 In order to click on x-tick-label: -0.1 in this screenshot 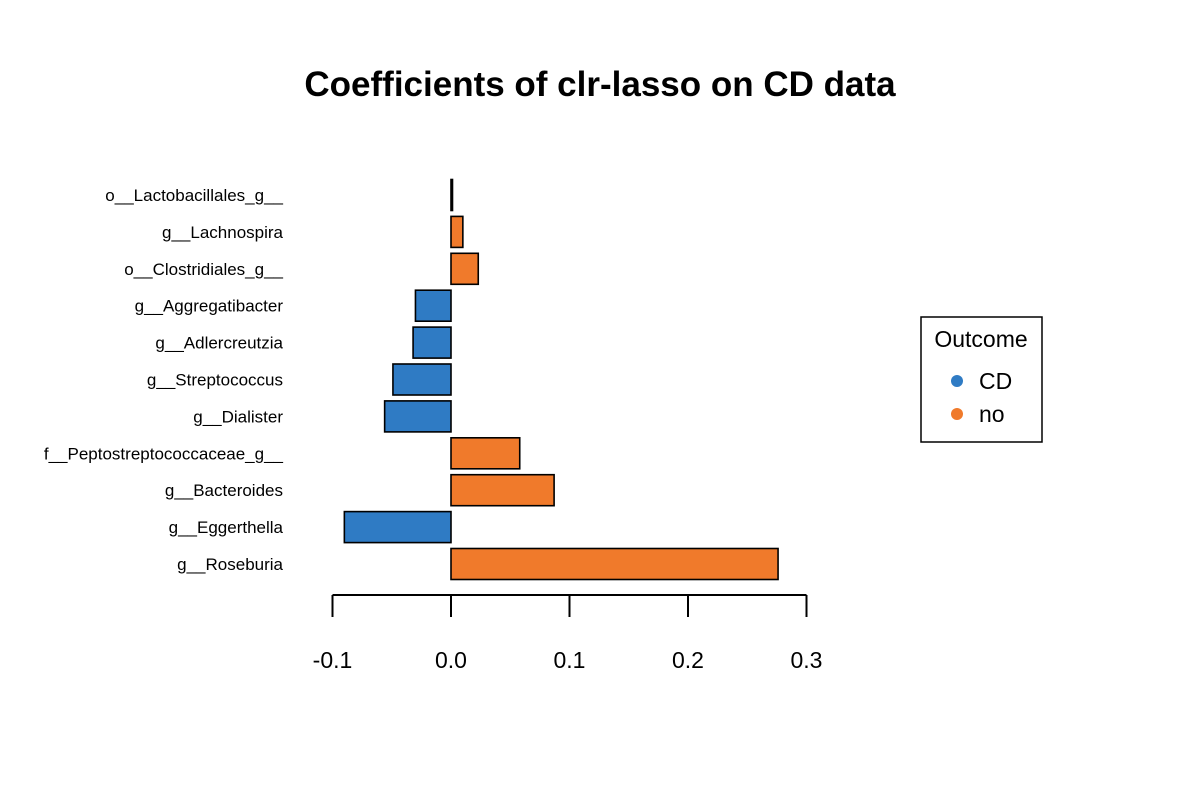, I will do `click(333, 660)`.